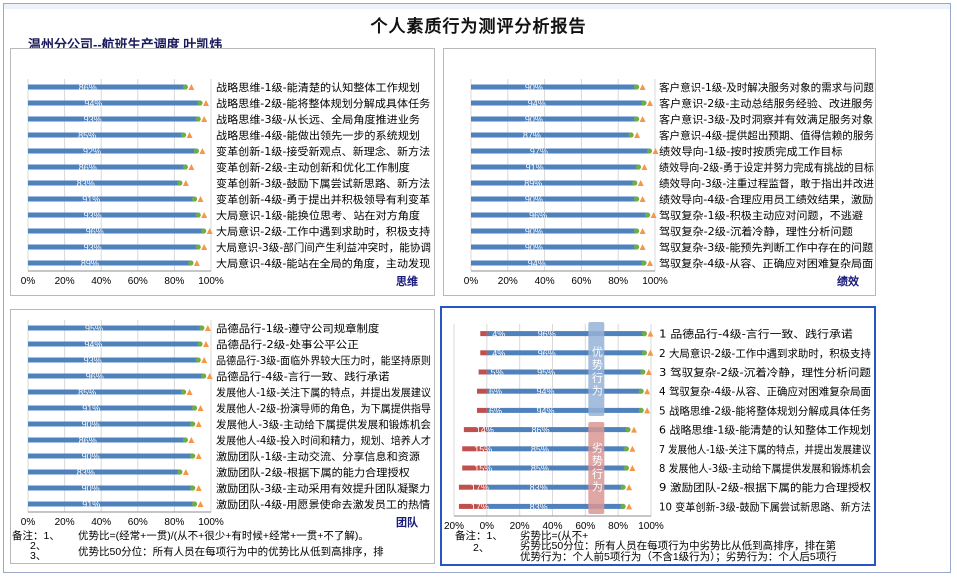 This screenshot has height=578, width=957. Describe the element at coordinates (323, 199) in the screenshot. I see `item-label-8: 变革创新-4级-勇于提出并积极领导有利变革` at that location.